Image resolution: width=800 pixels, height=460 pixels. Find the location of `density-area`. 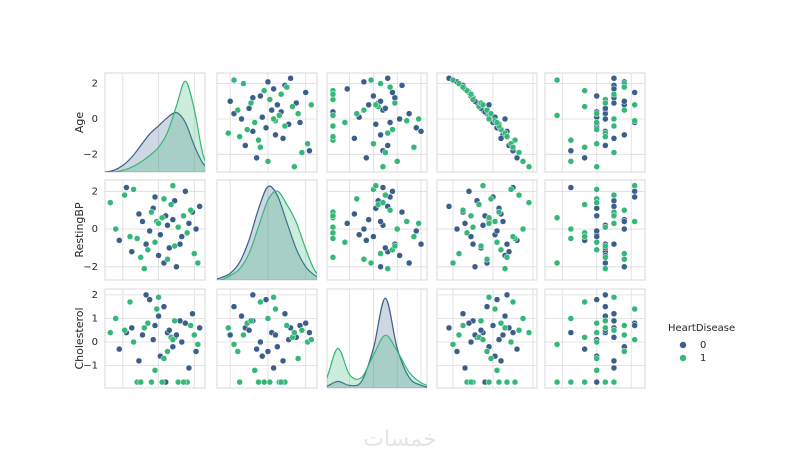

density-area is located at coordinates (377, 343).